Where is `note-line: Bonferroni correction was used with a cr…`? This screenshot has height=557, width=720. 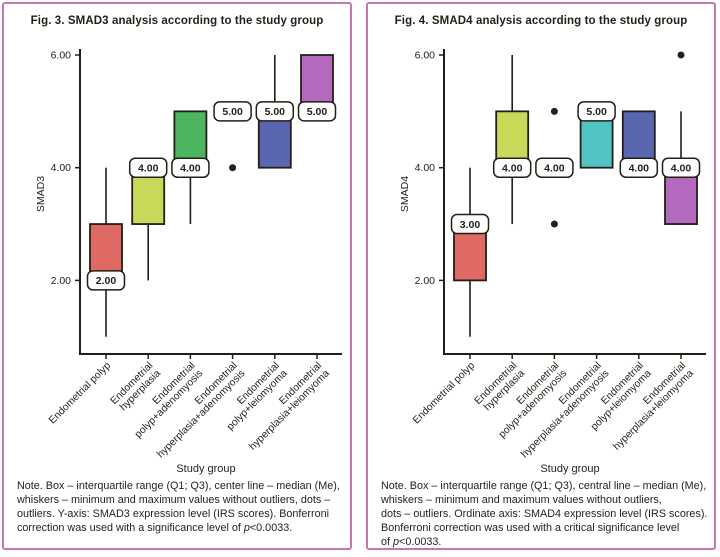 note-line: Bonferroni correction was used with a cr… is located at coordinates (545, 528).